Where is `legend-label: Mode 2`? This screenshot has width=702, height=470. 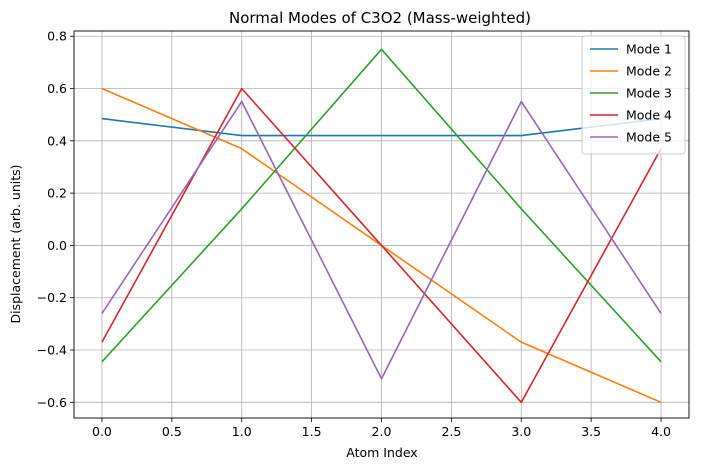 legend-label: Mode 2 is located at coordinates (649, 71).